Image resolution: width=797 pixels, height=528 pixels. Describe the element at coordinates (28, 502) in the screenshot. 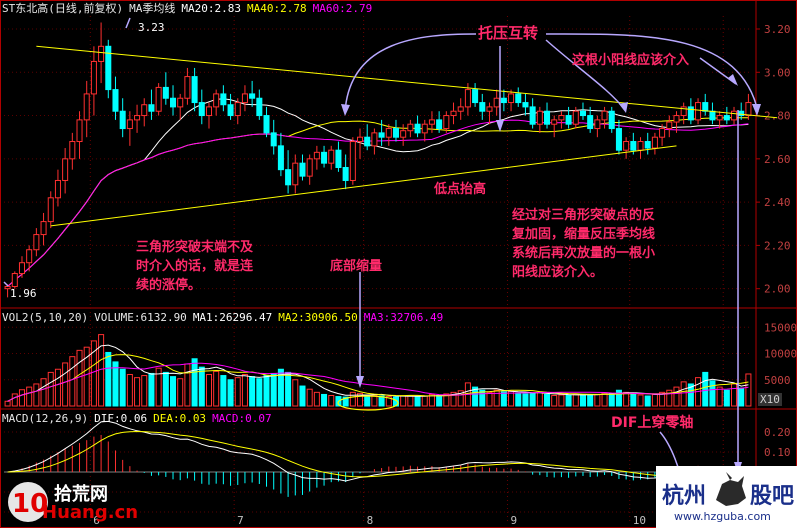

I see `watermark-left-logo-icon: 10` at that location.